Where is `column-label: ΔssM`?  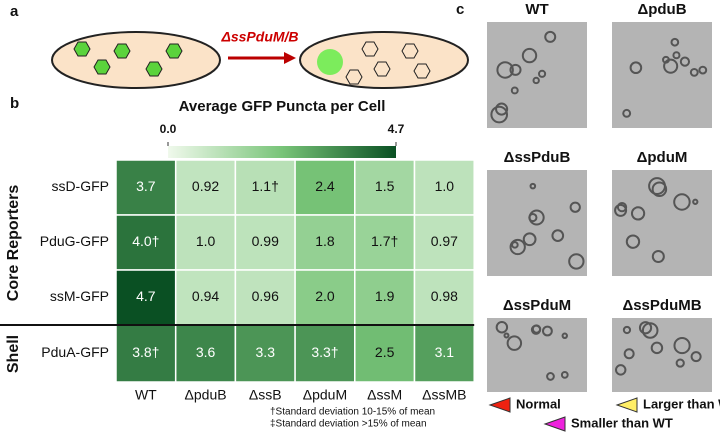
column-label: ΔssM is located at coordinates (384, 395).